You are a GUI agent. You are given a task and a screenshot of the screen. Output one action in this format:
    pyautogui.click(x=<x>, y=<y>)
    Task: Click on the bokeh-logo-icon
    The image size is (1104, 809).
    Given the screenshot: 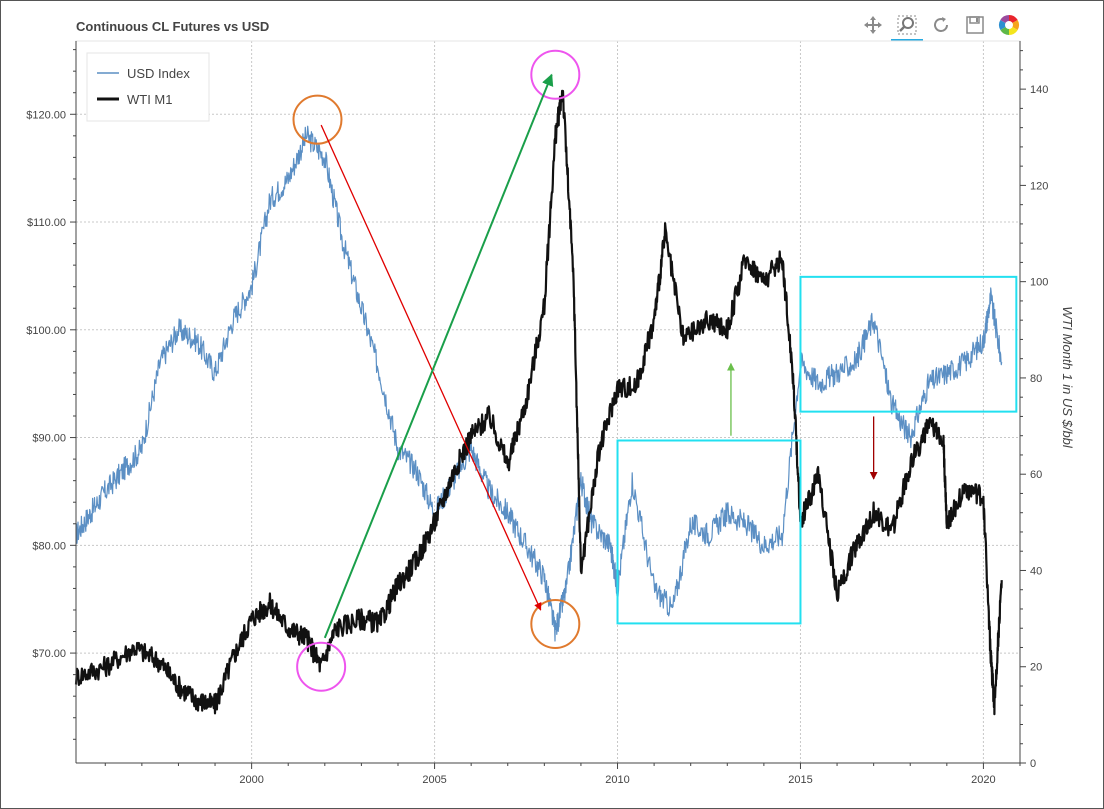 What is the action you would take?
    pyautogui.click(x=1009, y=25)
    